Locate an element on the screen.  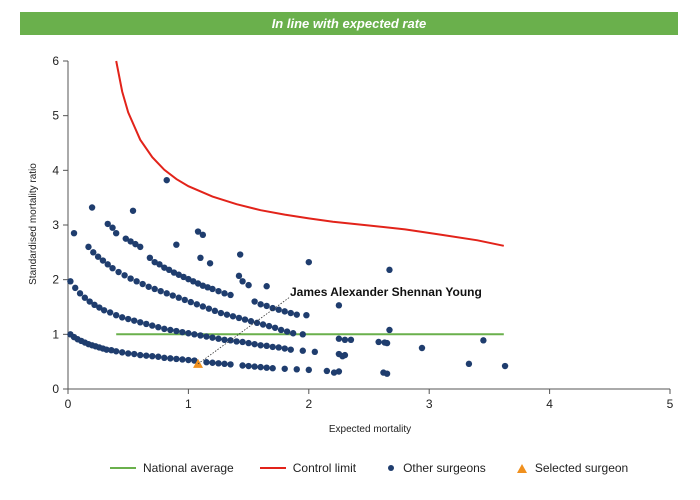
selected-surgeon-point is located at coordinates (198, 363).